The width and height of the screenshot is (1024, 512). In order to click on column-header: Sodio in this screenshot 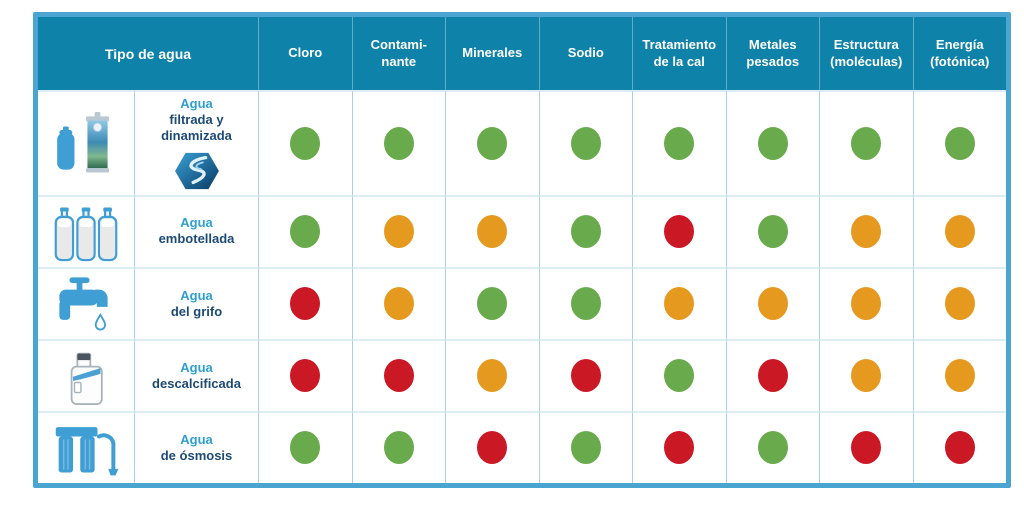, I will do `click(585, 53)`.